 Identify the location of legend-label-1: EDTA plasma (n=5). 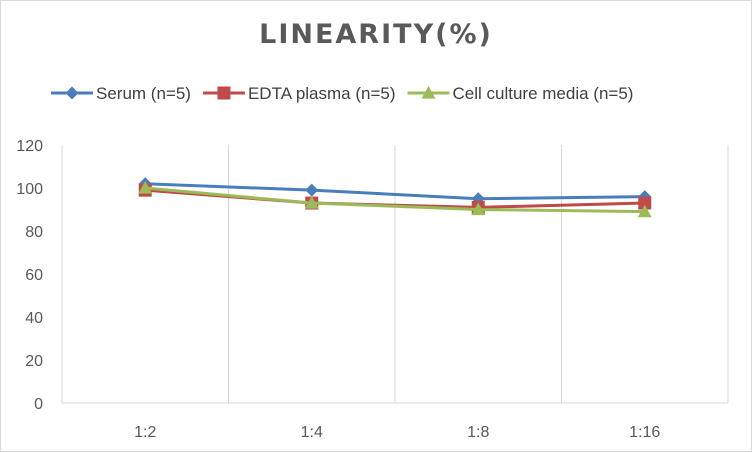
(322, 93).